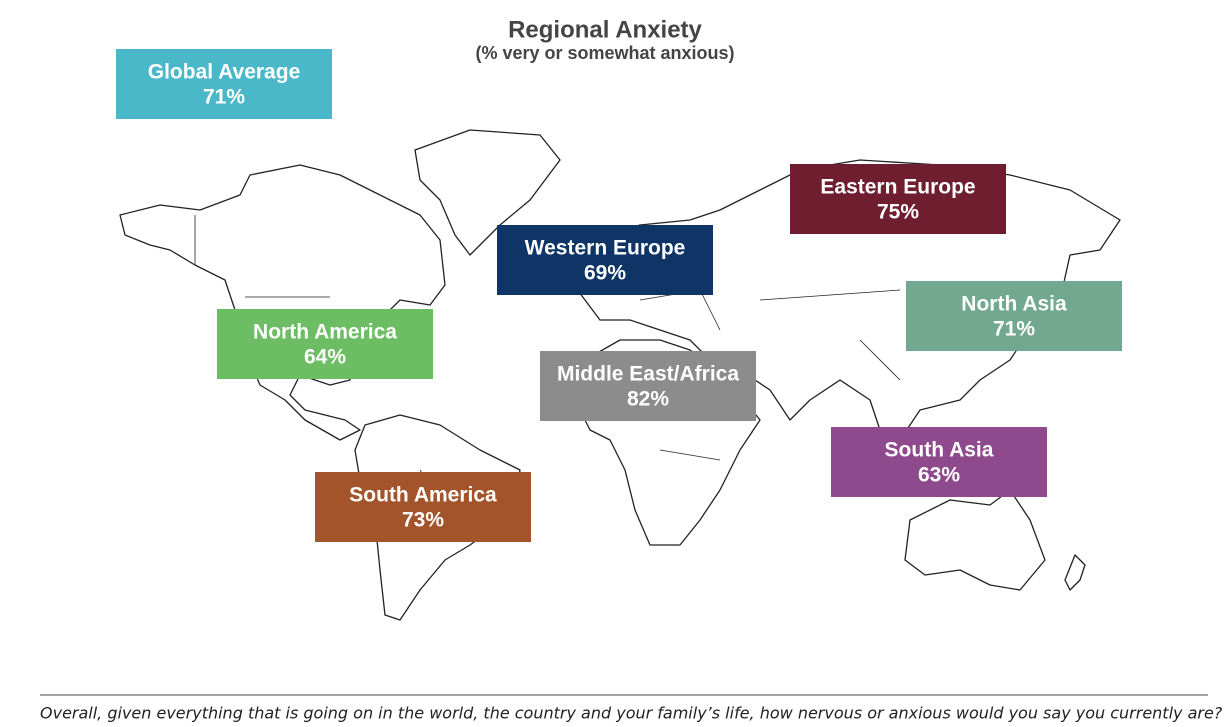 This screenshot has height=727, width=1228. Describe the element at coordinates (939, 475) in the screenshot. I see `region-value: 63%` at that location.